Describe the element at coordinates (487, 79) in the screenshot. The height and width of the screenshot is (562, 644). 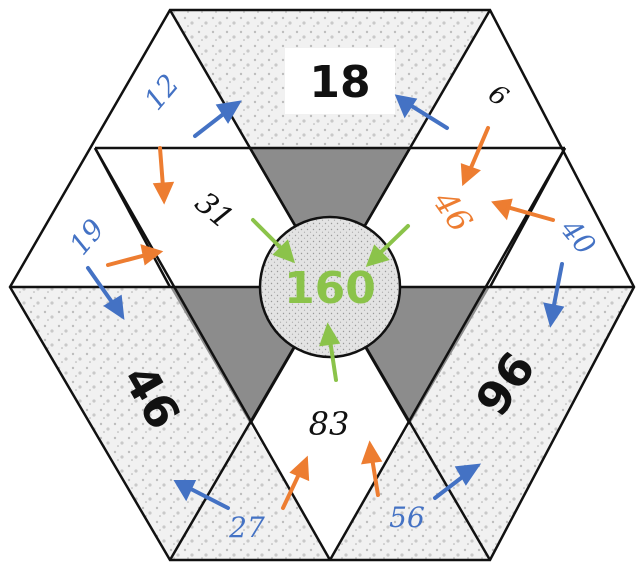
I see `white-cell-top-right` at that location.